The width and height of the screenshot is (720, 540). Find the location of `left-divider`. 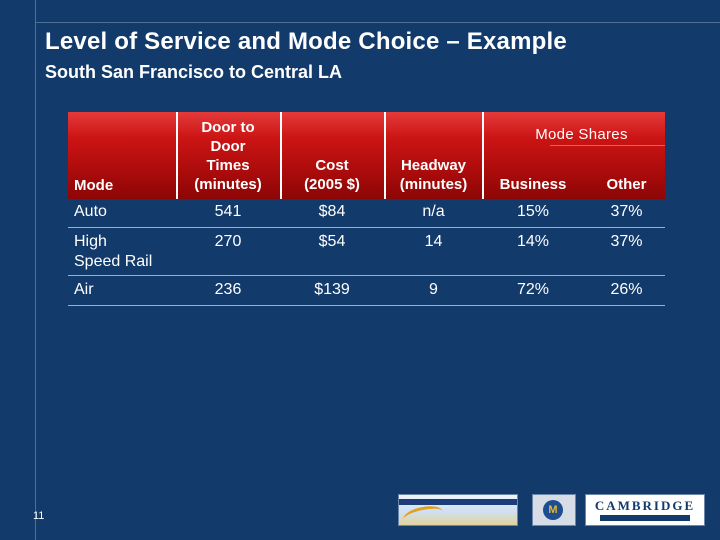

left-divider is located at coordinates (35, 270).